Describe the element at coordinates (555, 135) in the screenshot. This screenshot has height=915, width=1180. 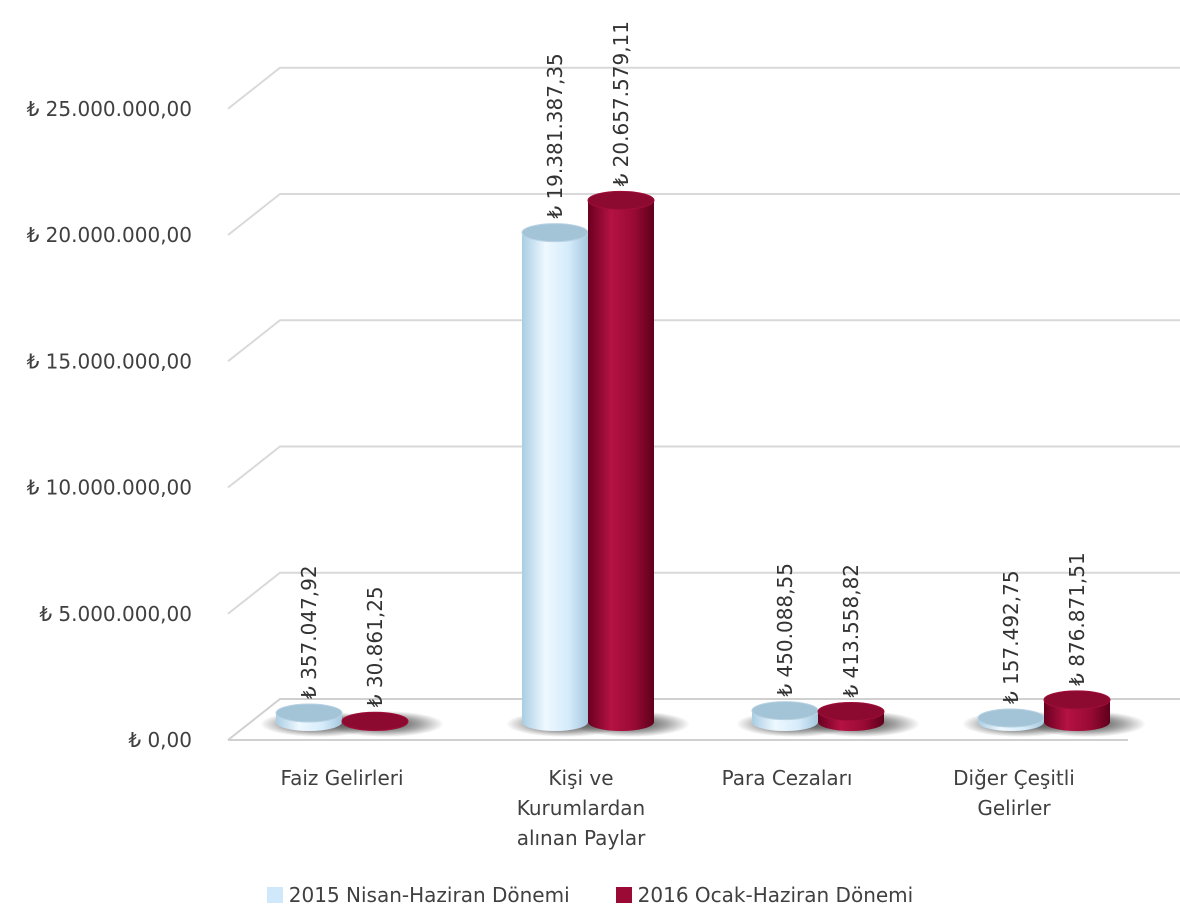
I see `data-label: ₺ 19.381.387,35` at that location.